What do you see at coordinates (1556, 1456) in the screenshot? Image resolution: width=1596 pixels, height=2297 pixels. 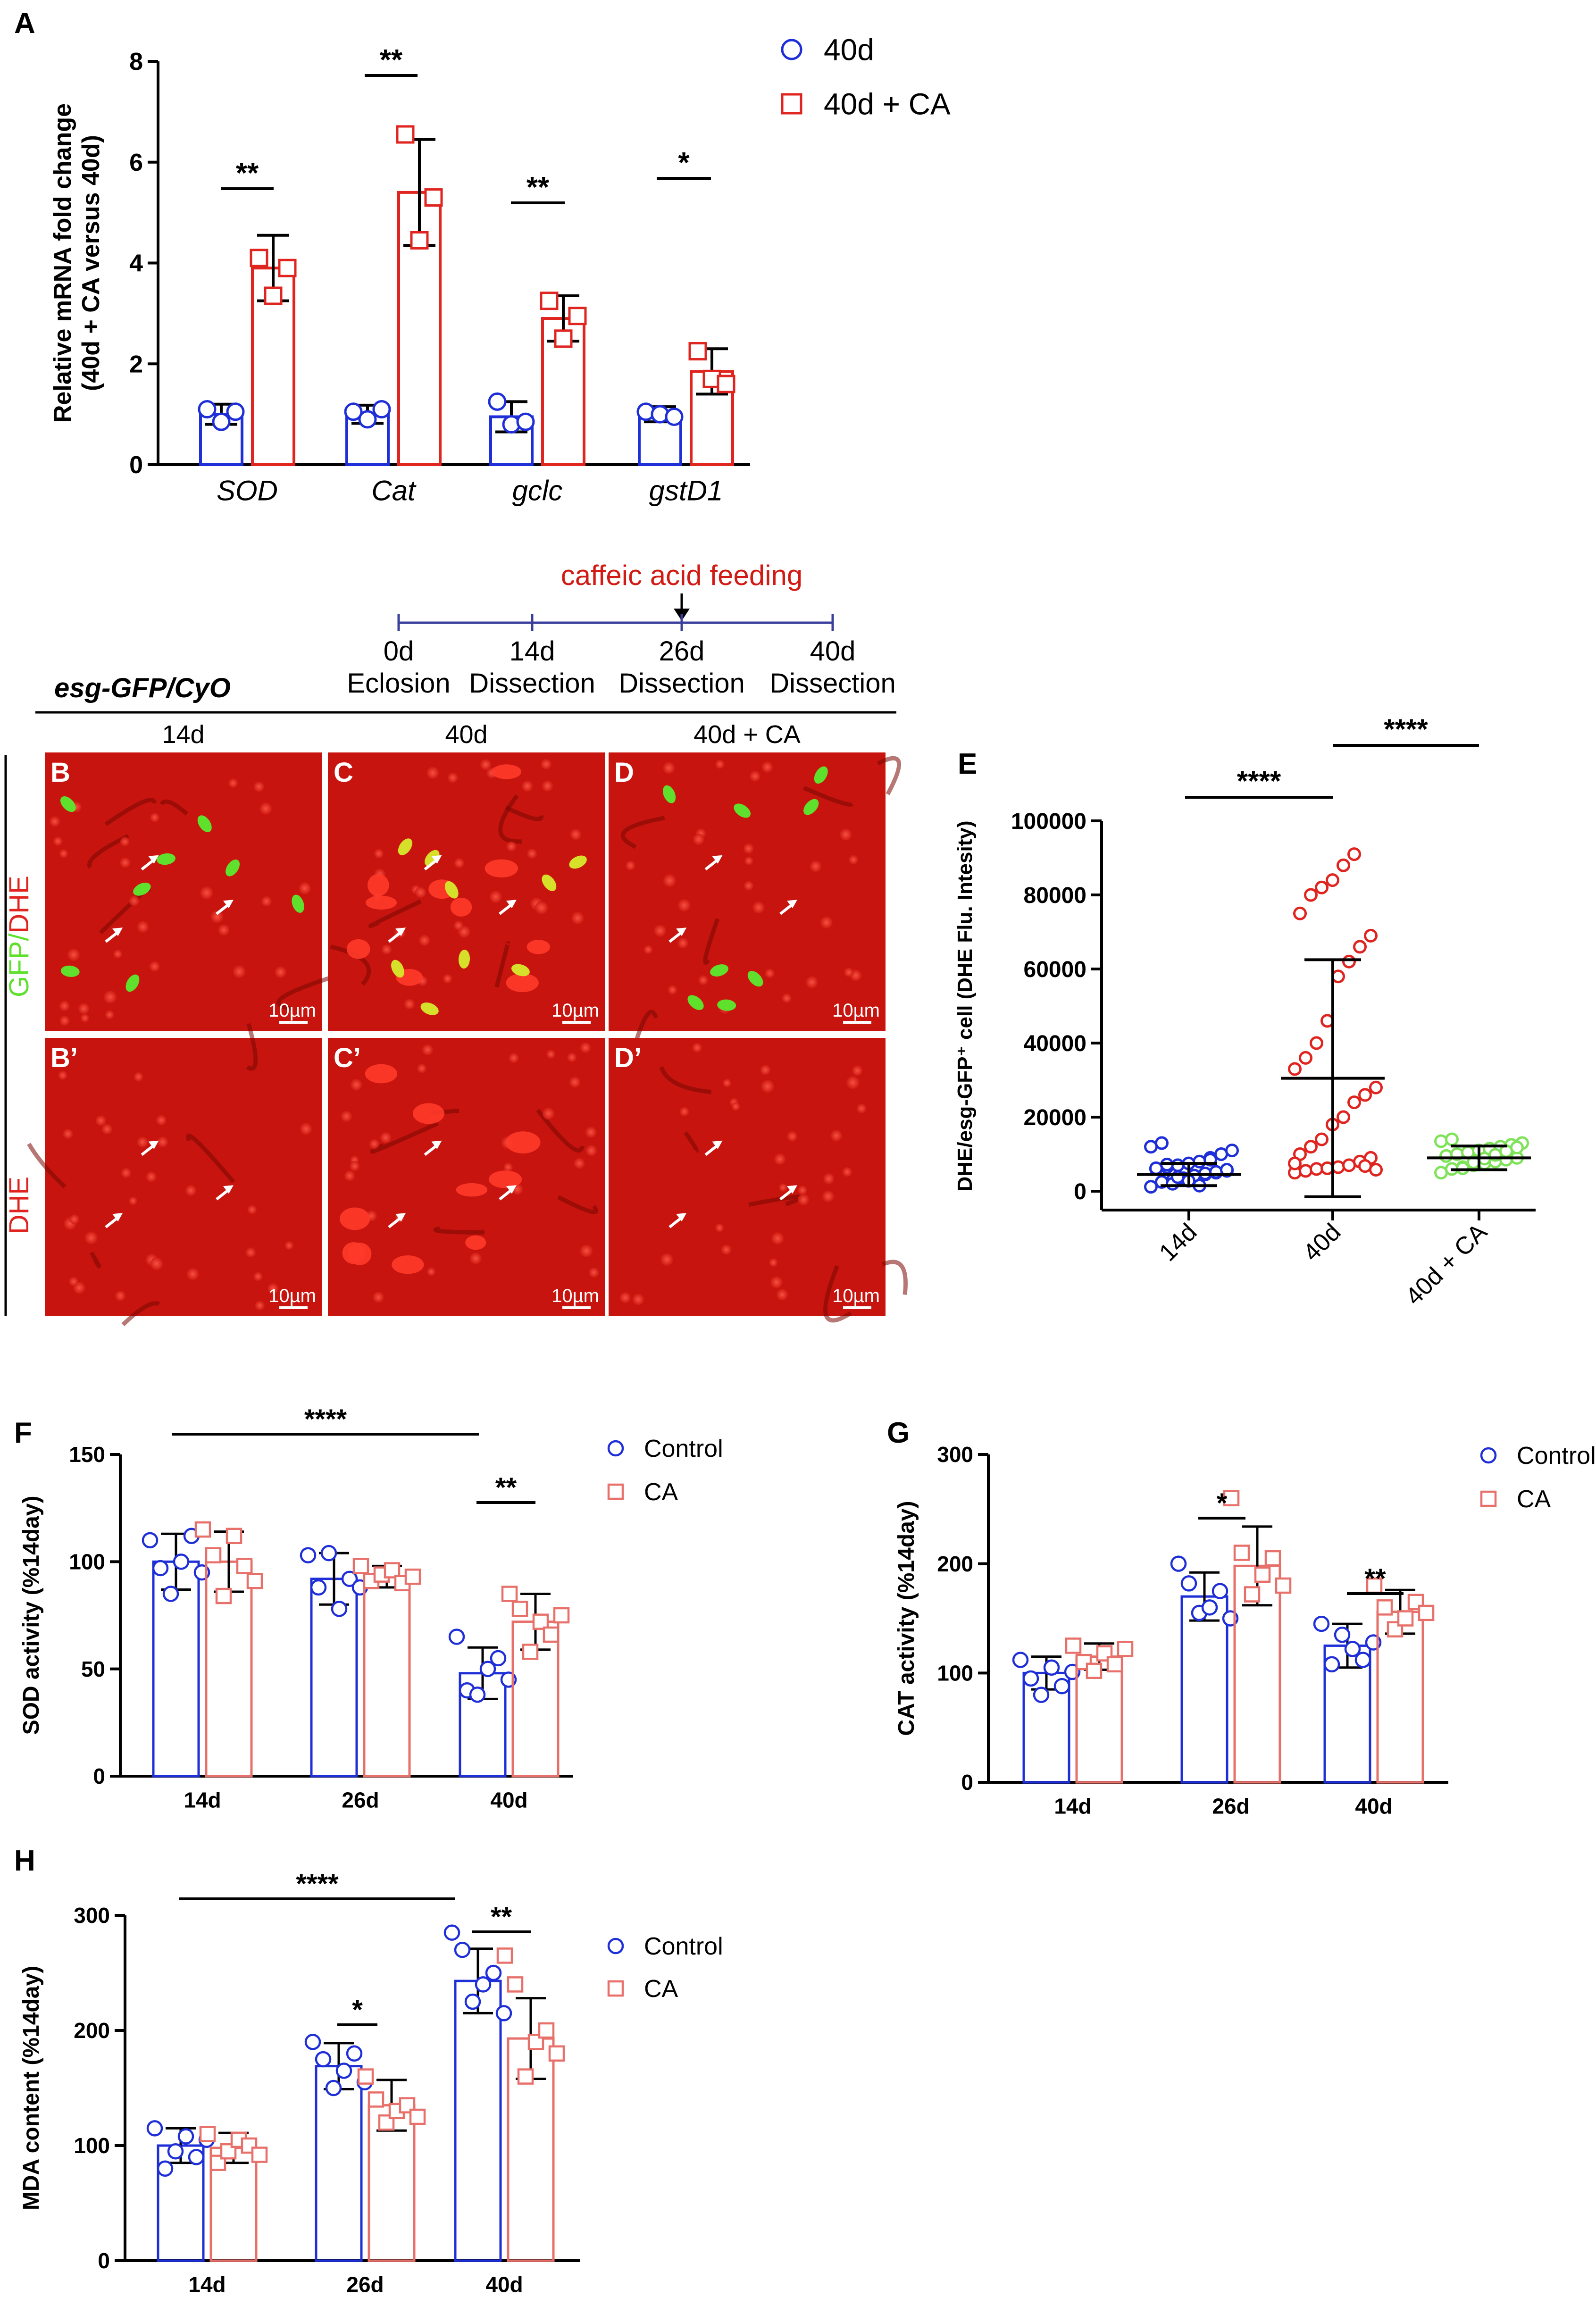 I see `legend-label: Control` at bounding box center [1556, 1456].